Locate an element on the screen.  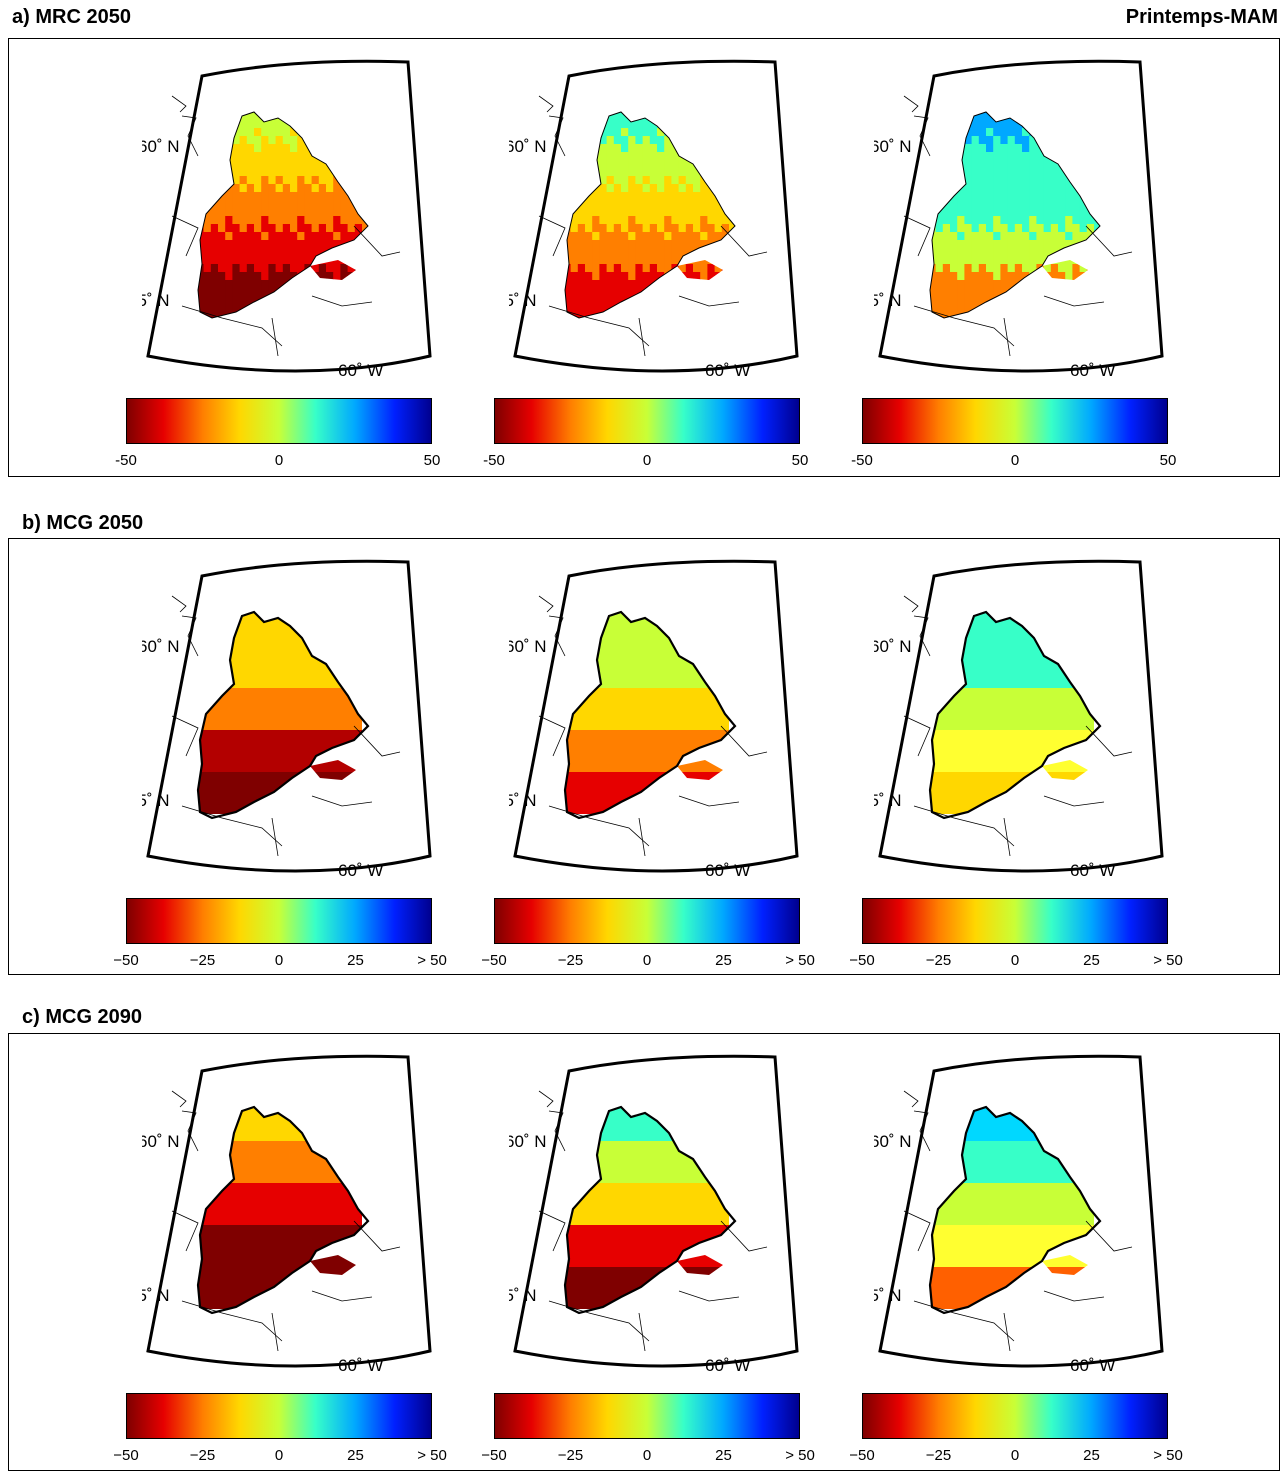
map-a-1: 60˚ N 45˚ N 60˚ W is located at coordinates (287, 219).